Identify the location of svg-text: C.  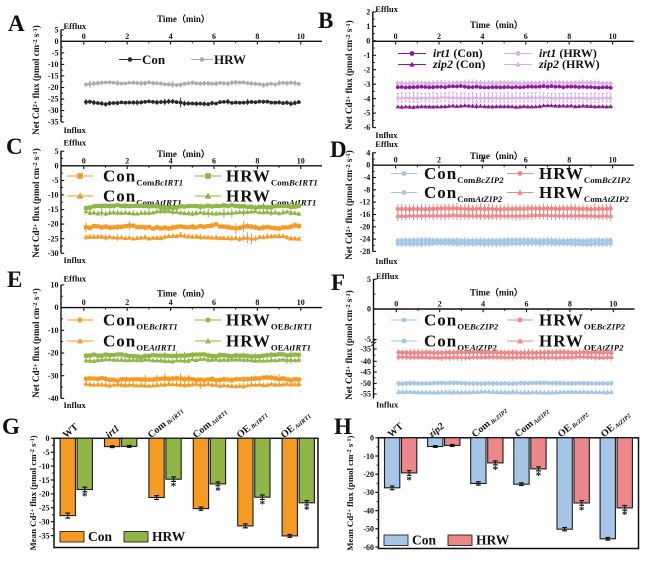
(14, 146).